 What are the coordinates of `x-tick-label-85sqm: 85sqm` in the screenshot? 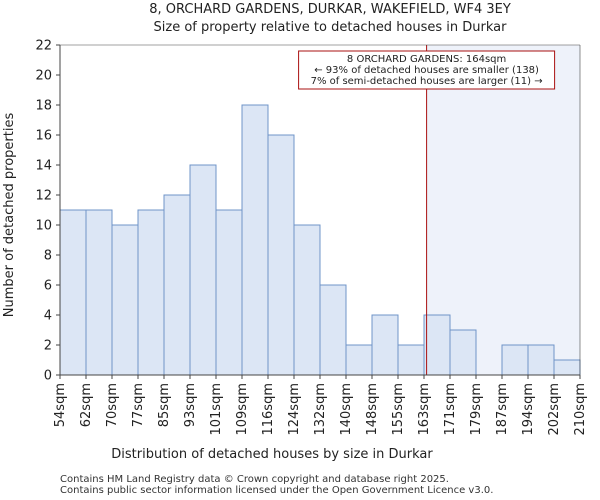 It's located at (164, 405).